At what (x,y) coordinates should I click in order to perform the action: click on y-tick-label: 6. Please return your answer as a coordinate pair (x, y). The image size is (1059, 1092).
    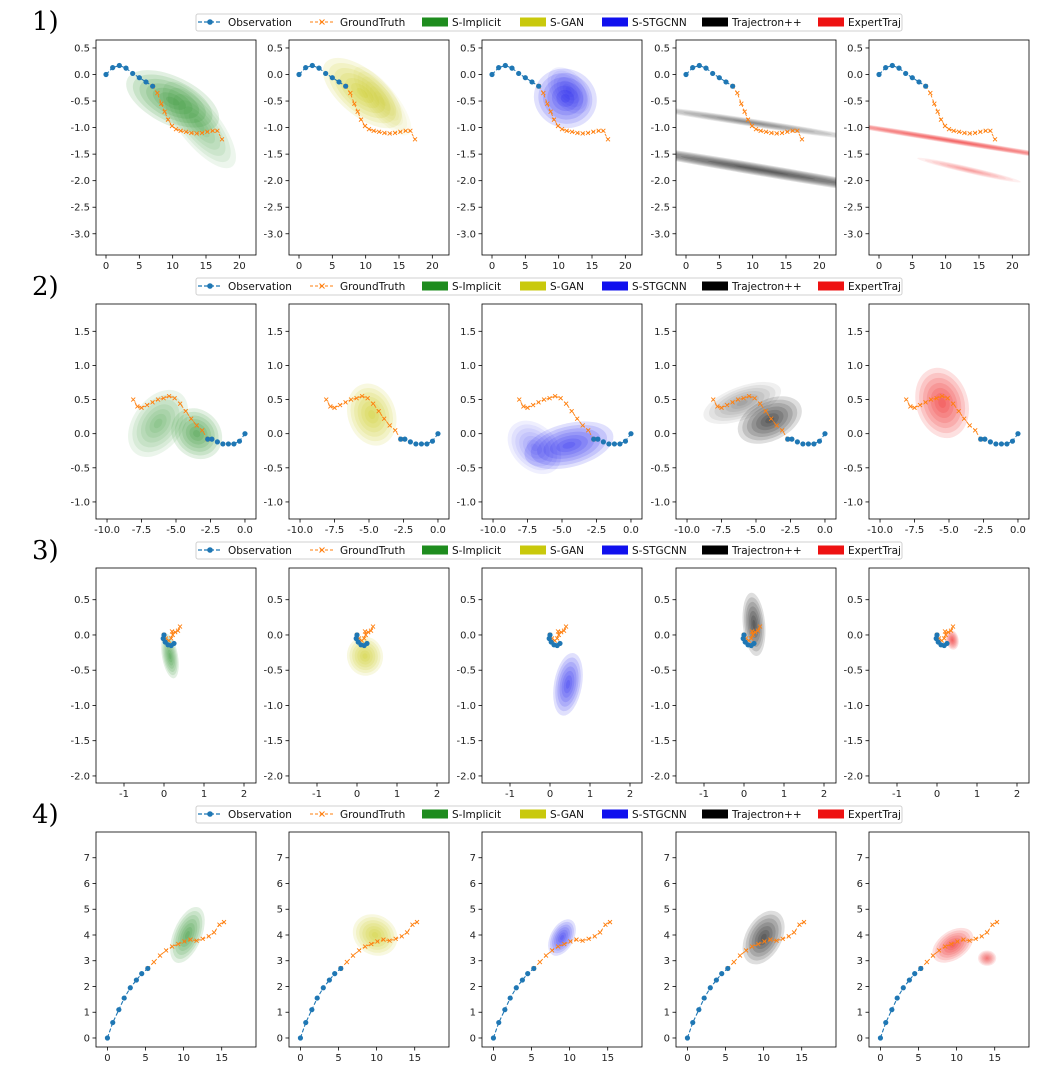
    Looking at the image, I should click on (860, 884).